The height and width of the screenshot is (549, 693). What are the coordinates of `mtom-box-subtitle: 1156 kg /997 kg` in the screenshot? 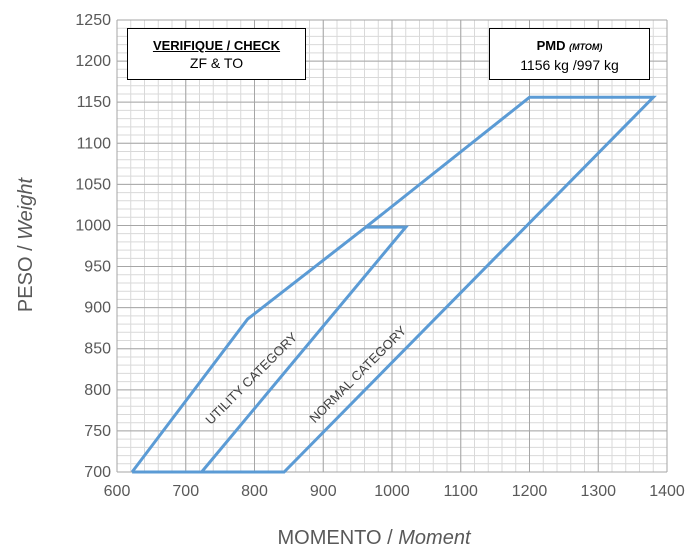 It's located at (569, 65).